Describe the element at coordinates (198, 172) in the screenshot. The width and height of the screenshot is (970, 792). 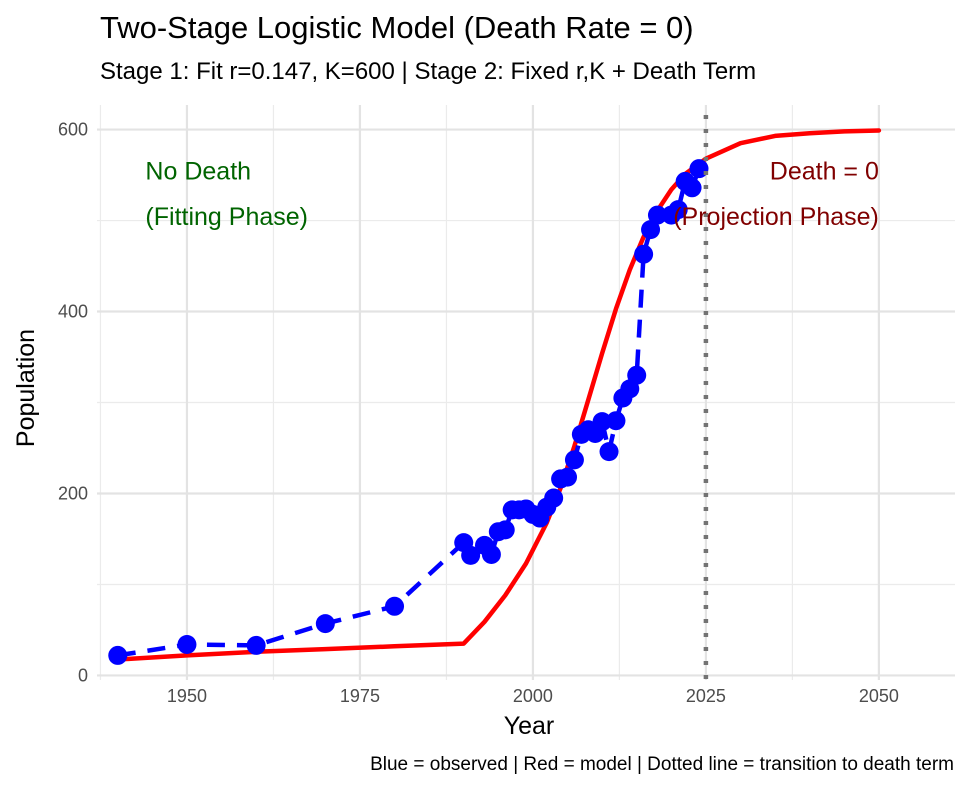
I see `annotation-text: No Death` at that location.